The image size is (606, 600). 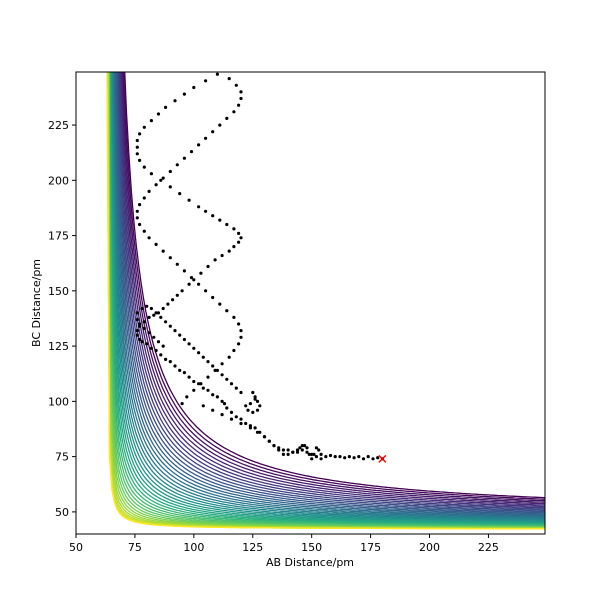 I want to click on x-tick-label: 225, so click(x=488, y=547).